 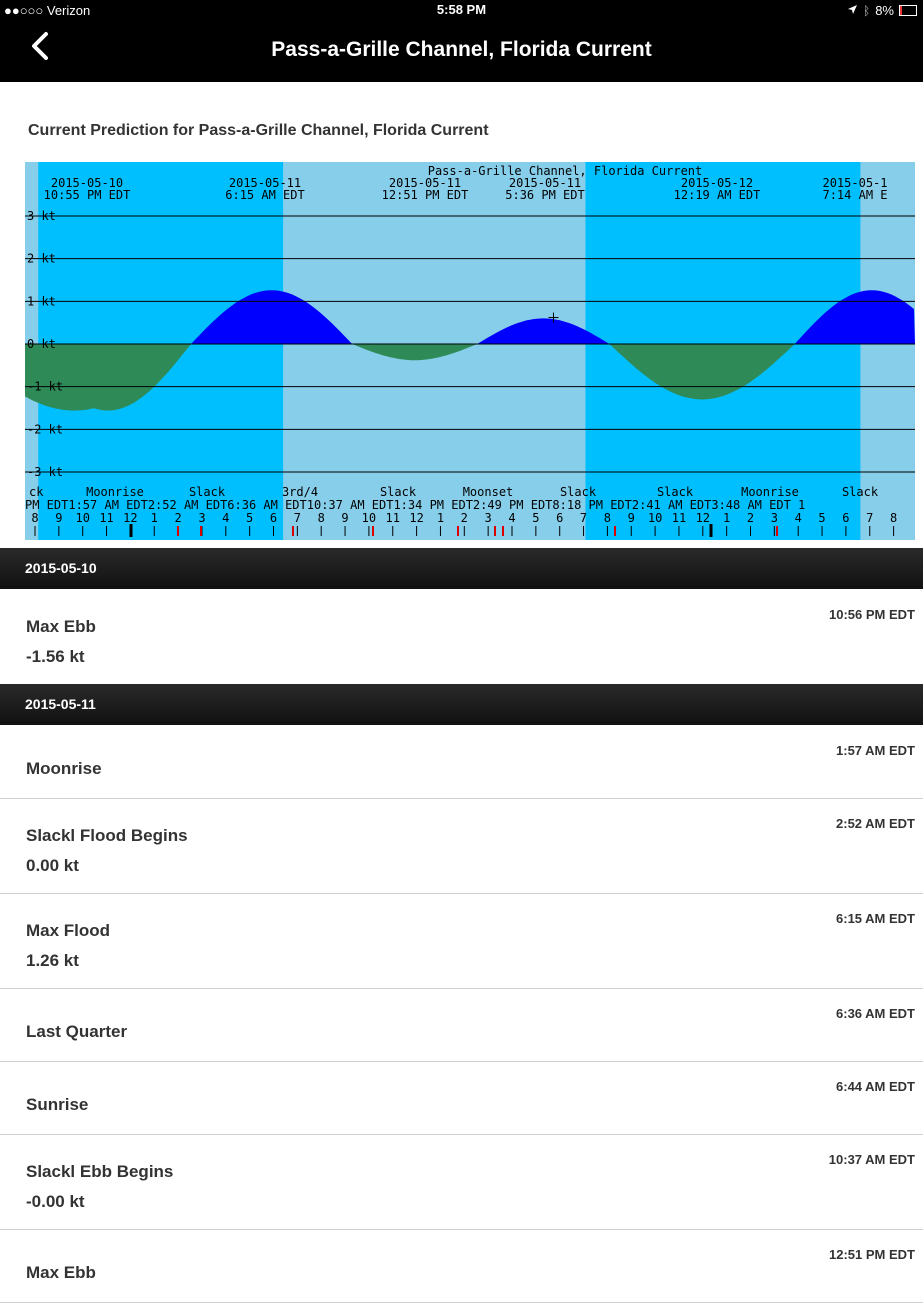 I want to click on event-value: 1.26 kt, so click(x=52, y=960).